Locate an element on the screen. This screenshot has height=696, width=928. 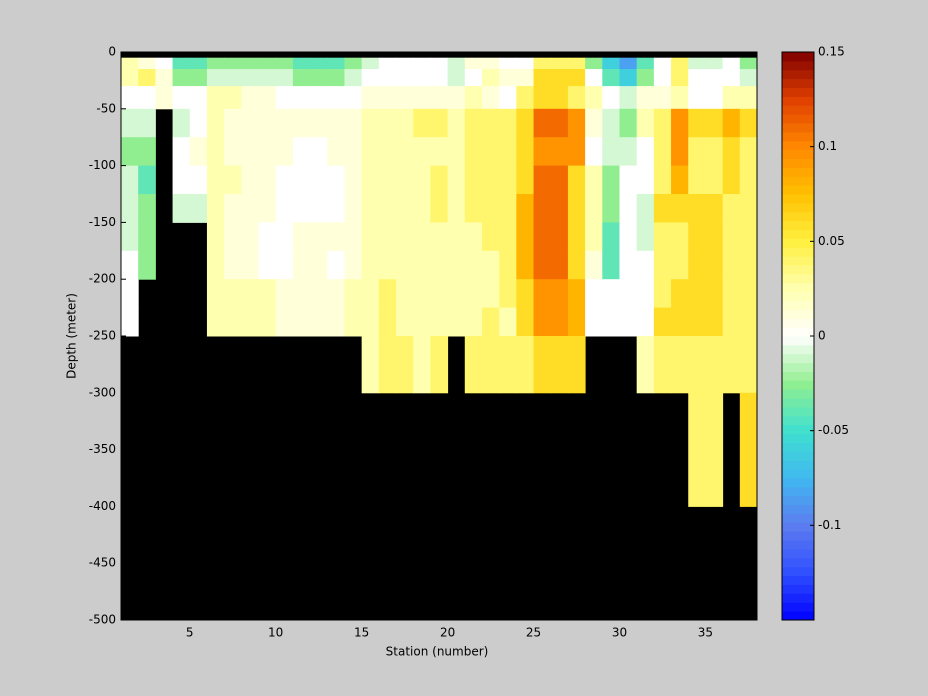
colorbar-tick-label: -0.1 is located at coordinates (829, 525).